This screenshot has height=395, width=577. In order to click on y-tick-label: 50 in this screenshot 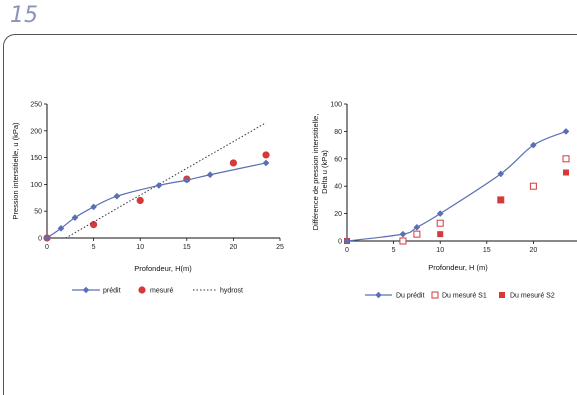, I will do `click(38, 212)`.